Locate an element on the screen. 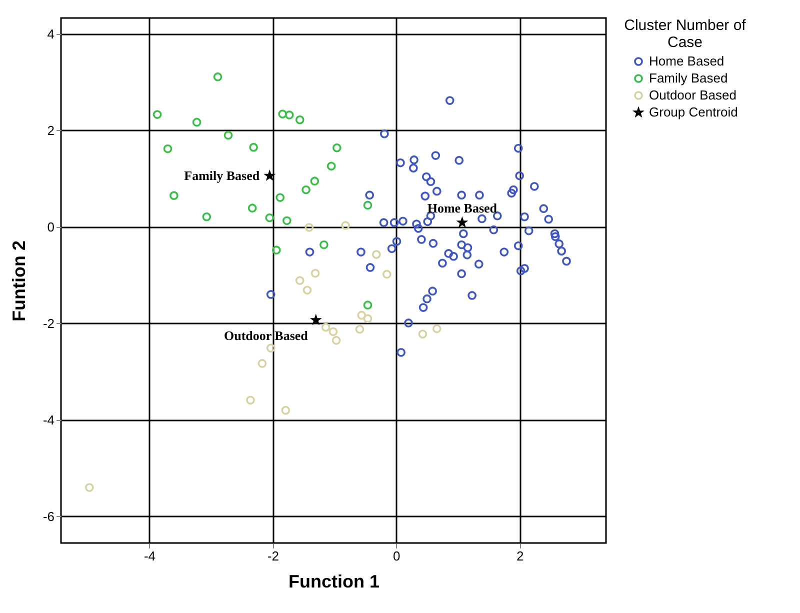 The height and width of the screenshot is (613, 800). legend-title: Cluster Number of Case is located at coordinates (685, 34).